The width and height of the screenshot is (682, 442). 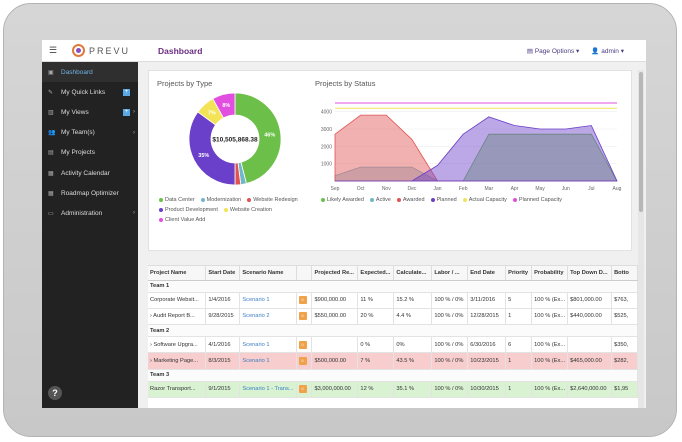 What do you see at coordinates (607, 51) in the screenshot?
I see `user-menu: 👤 admin ▾` at bounding box center [607, 51].